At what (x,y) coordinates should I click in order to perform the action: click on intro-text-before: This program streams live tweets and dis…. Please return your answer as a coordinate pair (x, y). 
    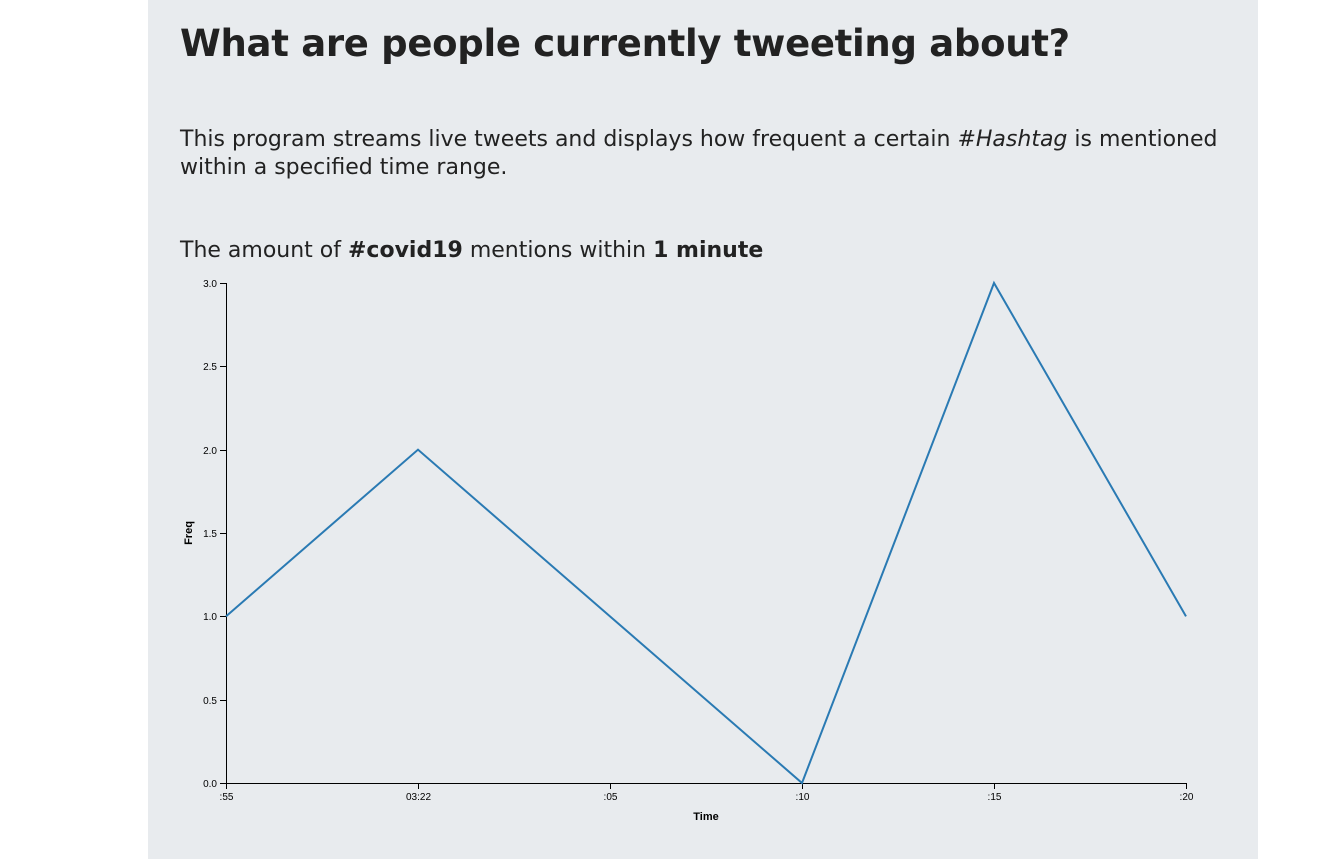
    Looking at the image, I should click on (569, 139).